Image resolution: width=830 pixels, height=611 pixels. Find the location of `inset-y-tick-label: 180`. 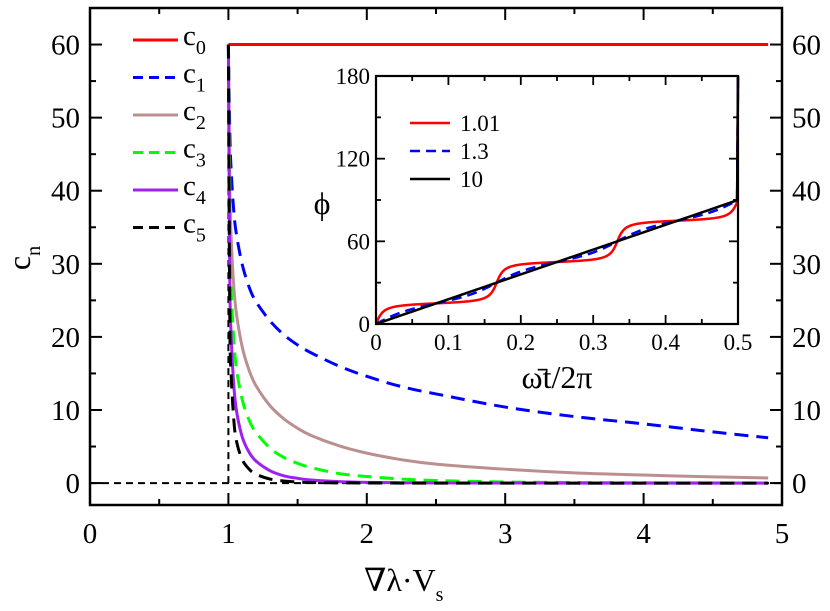

inset-y-tick-label: 180 is located at coordinates (353, 76).